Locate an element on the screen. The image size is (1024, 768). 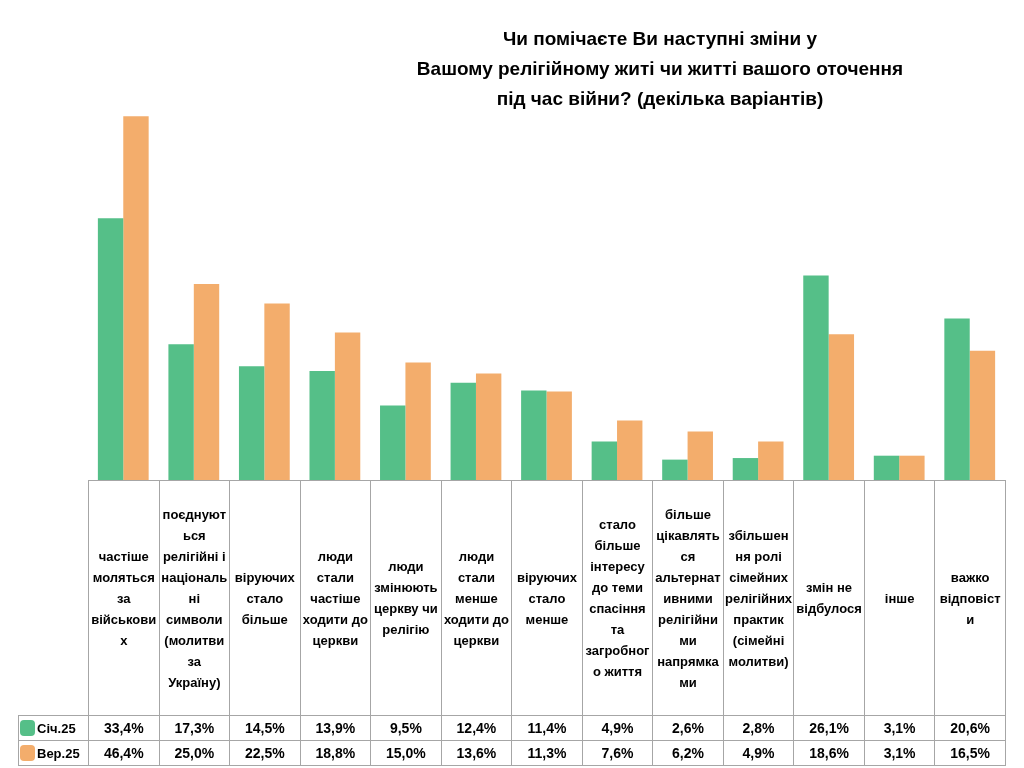
data-label: 6,2% is located at coordinates (688, 753).